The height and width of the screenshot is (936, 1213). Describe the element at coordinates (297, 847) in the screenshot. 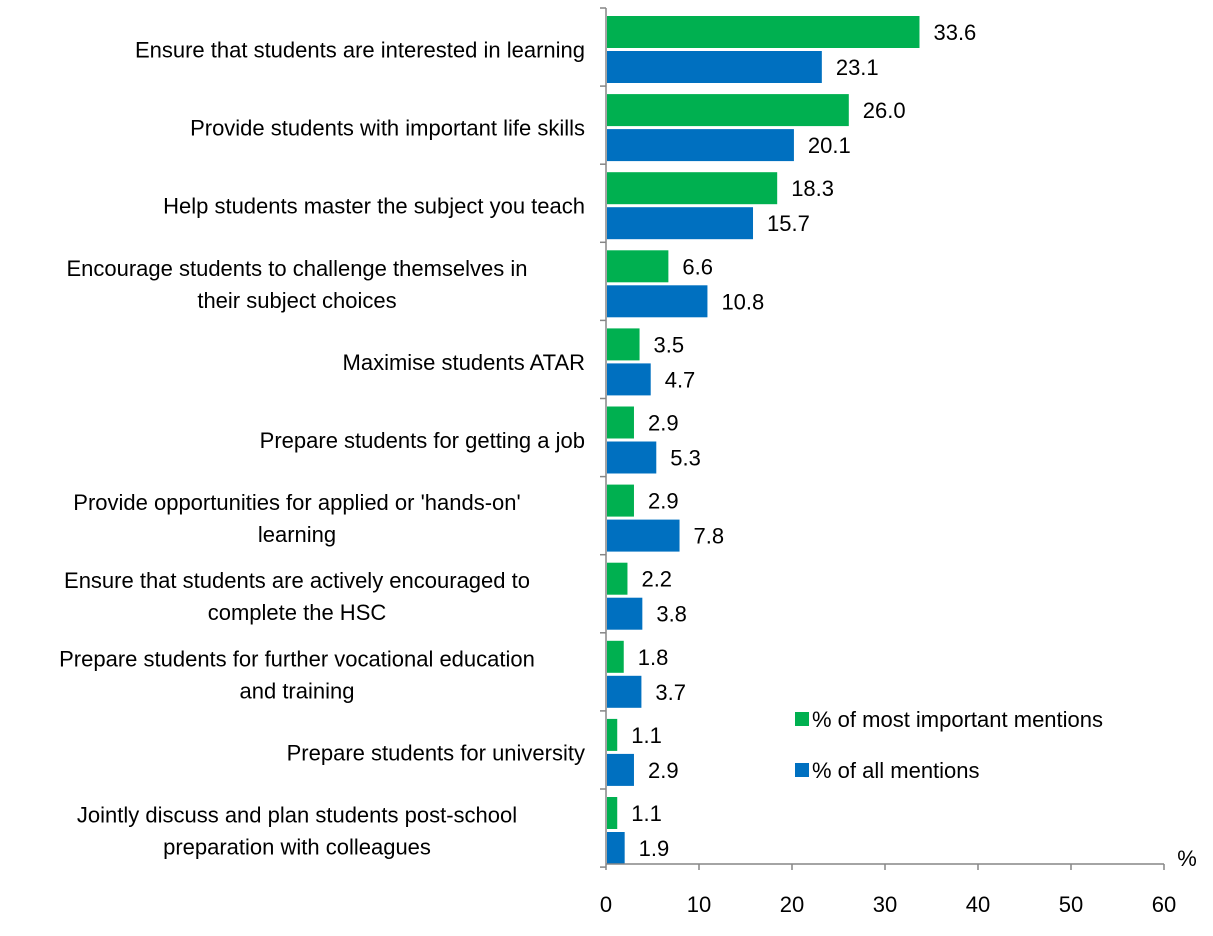

I see `category-label: preparation with colleagues` at that location.